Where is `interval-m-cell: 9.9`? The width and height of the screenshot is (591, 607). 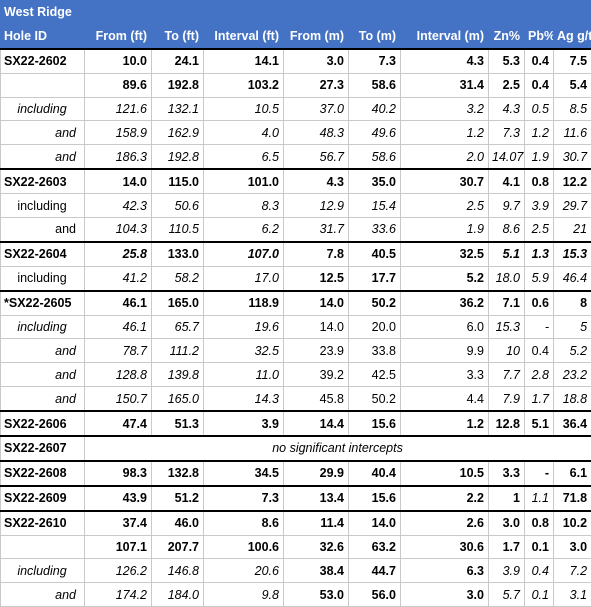
interval-m-cell: 9.9 is located at coordinates (445, 351).